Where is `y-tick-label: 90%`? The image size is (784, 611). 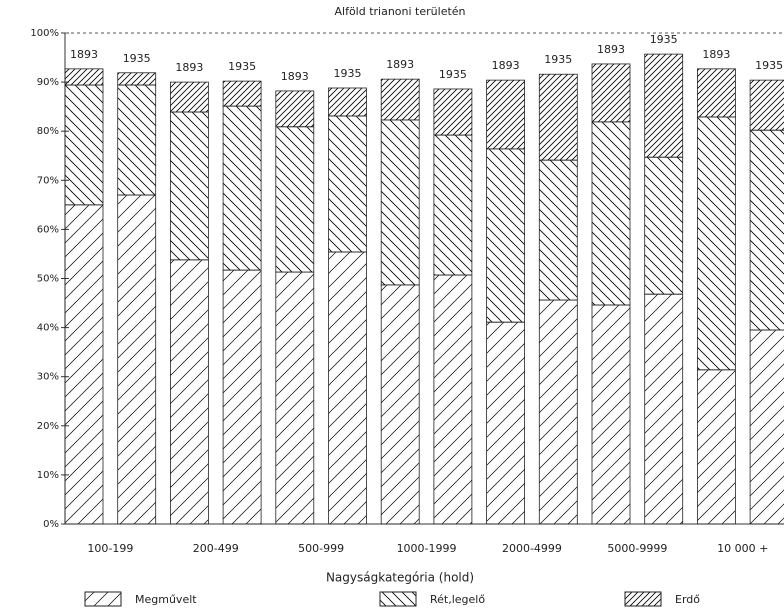
y-tick-label: 90% is located at coordinates (48, 82).